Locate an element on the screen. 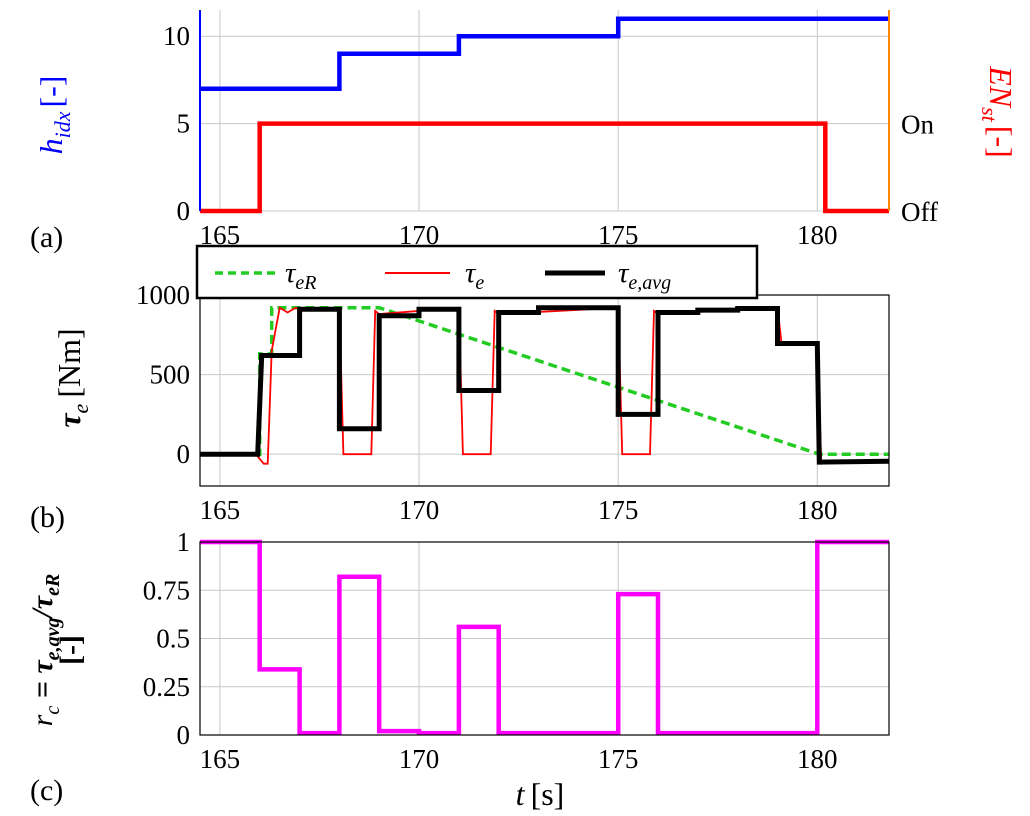  panel-b-ylabel-main: τ is located at coordinates (69, 420).